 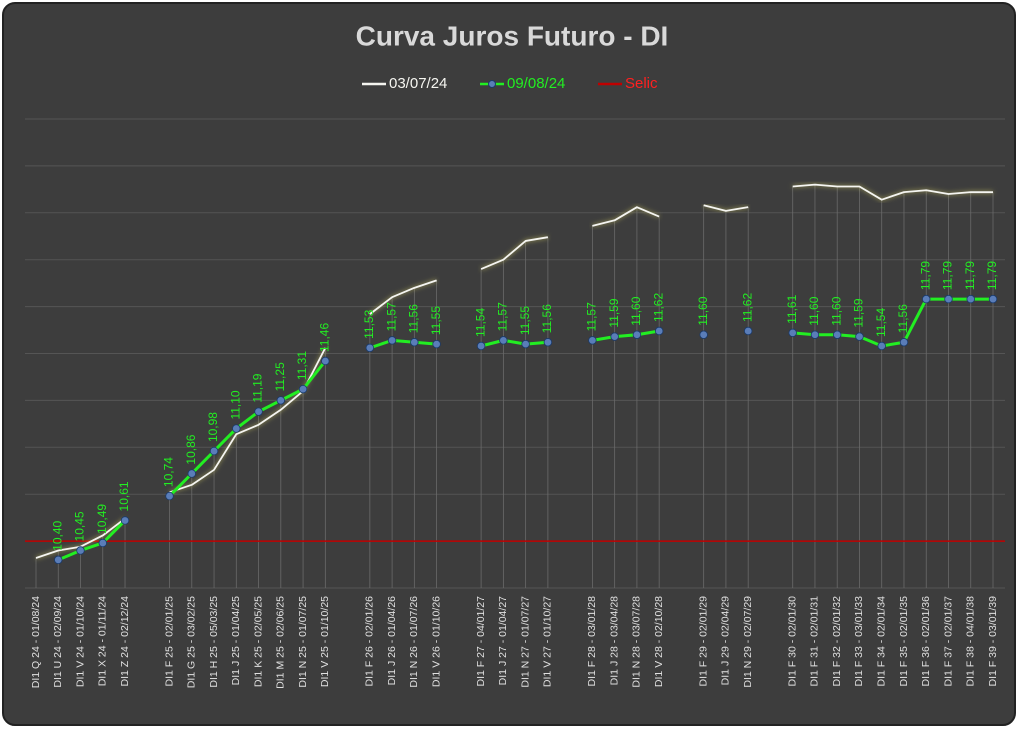 I want to click on x-tick-label: DI1 F 33 - 03/01/33, so click(x=859, y=641).